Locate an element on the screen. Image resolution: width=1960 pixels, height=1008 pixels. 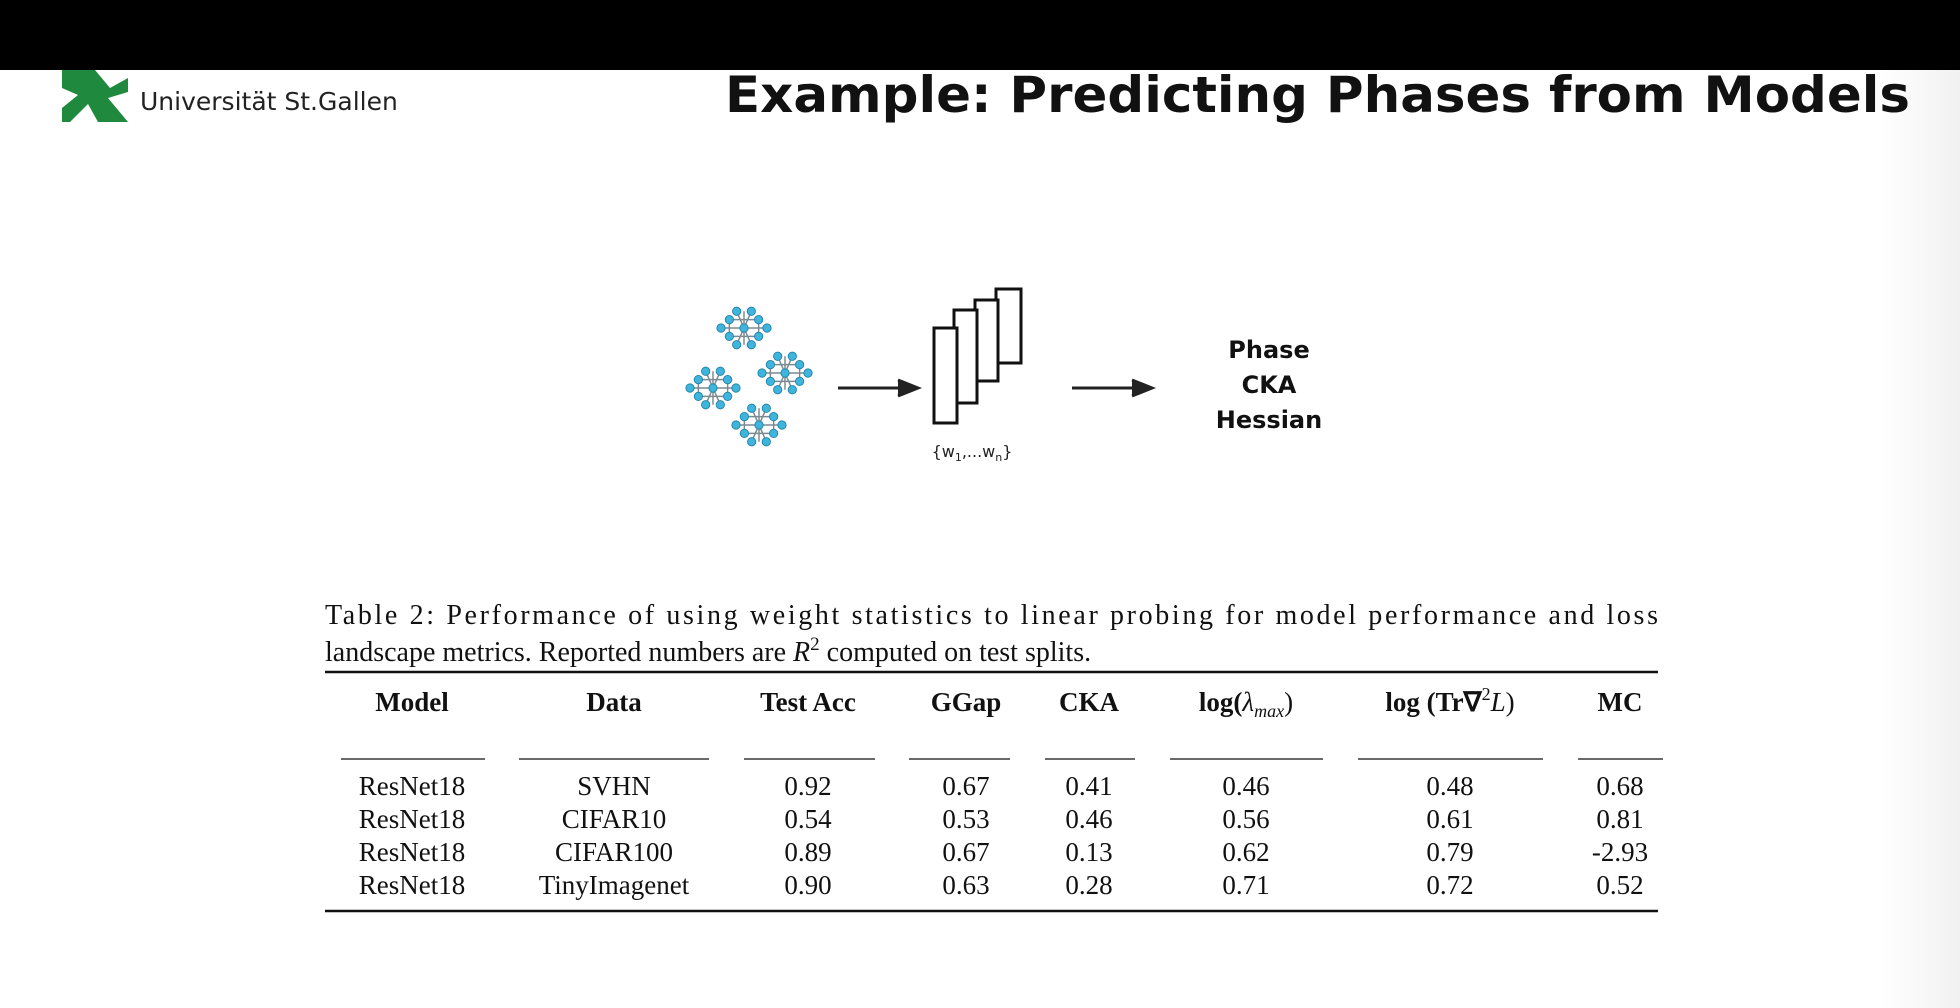
slide-edge is located at coordinates (1920, 539).